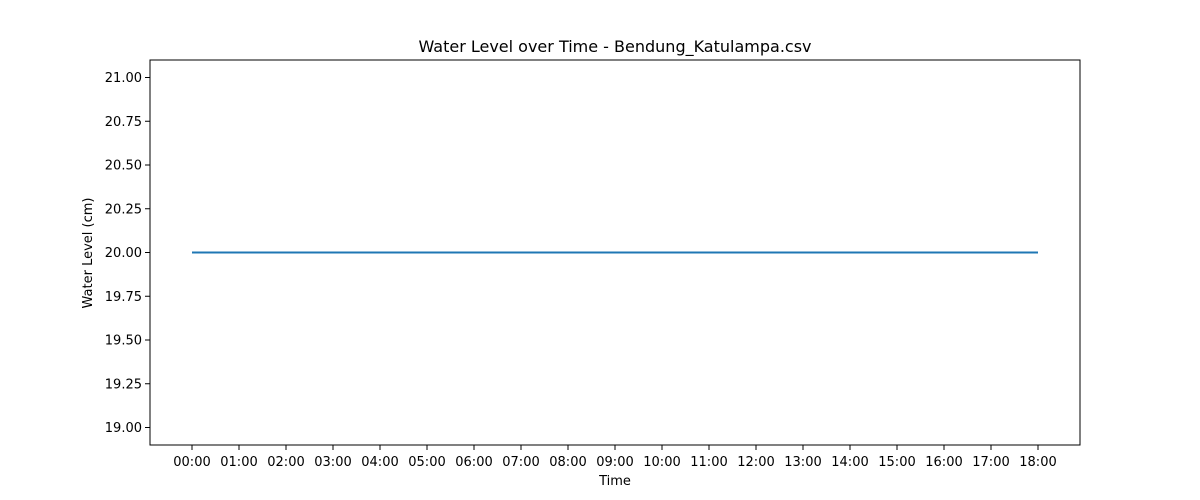  What do you see at coordinates (755, 462) in the screenshot?
I see `x-tick-label: 12:00` at bounding box center [755, 462].